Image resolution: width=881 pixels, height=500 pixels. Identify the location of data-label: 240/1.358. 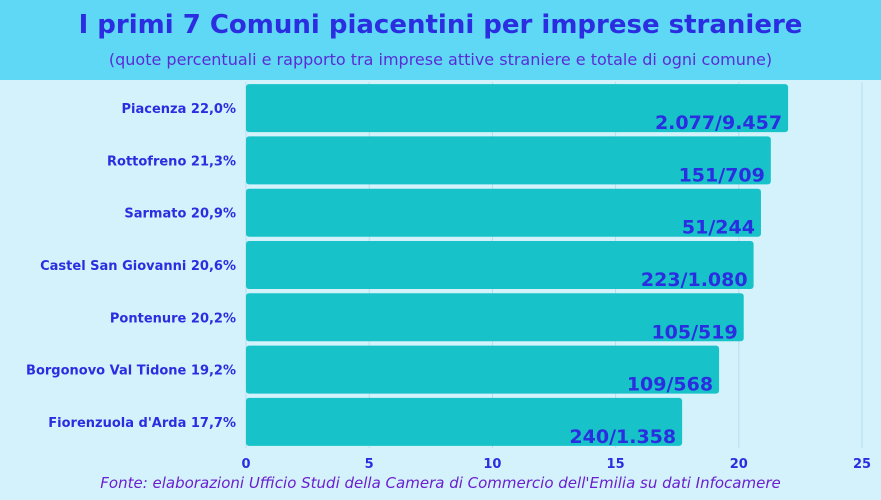
(622, 437).